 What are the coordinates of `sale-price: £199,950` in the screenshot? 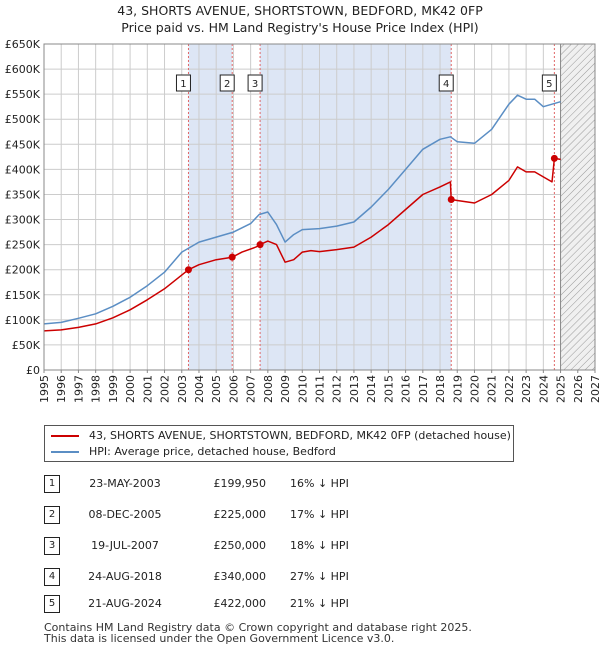 It's located at (240, 483).